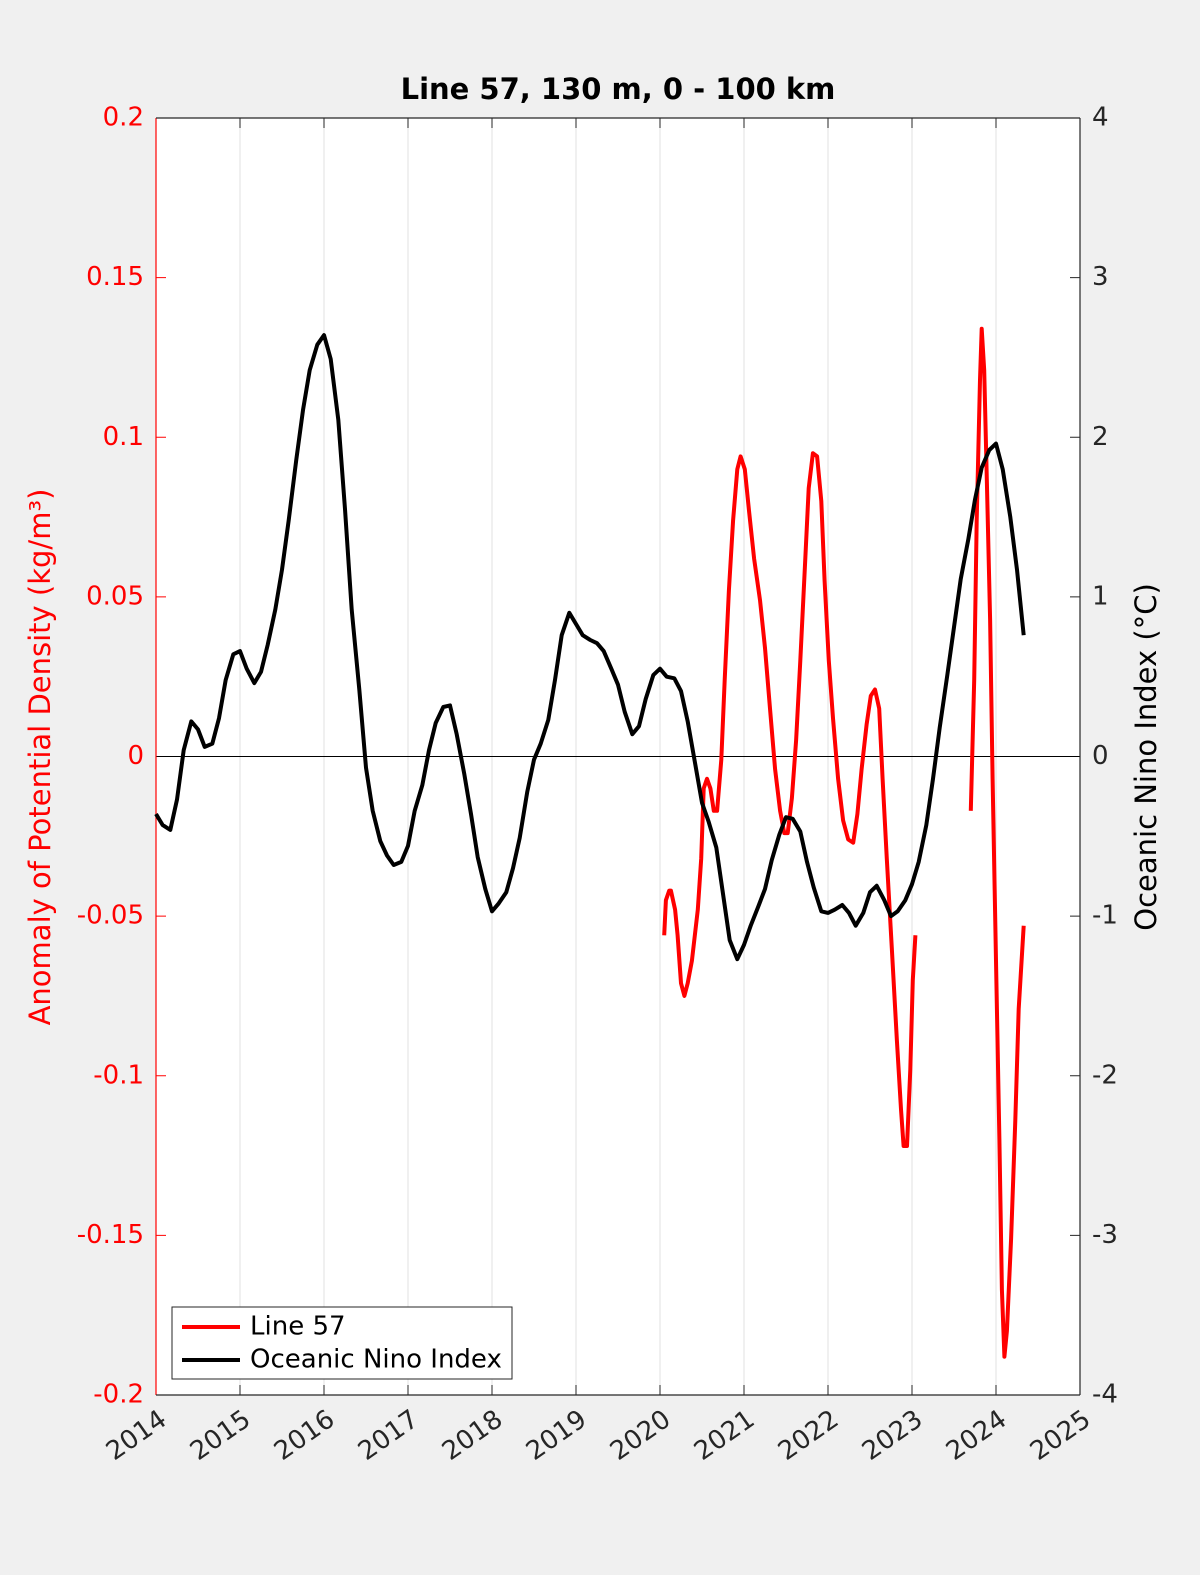  Describe the element at coordinates (110, 1235) in the screenshot. I see `y-tick-label: -0.15` at that location.